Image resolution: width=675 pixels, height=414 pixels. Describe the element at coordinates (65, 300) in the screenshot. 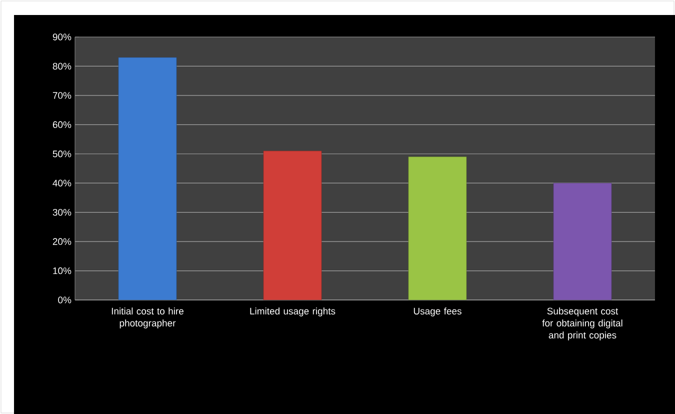

I see `y-tick-label: 0%` at that location.